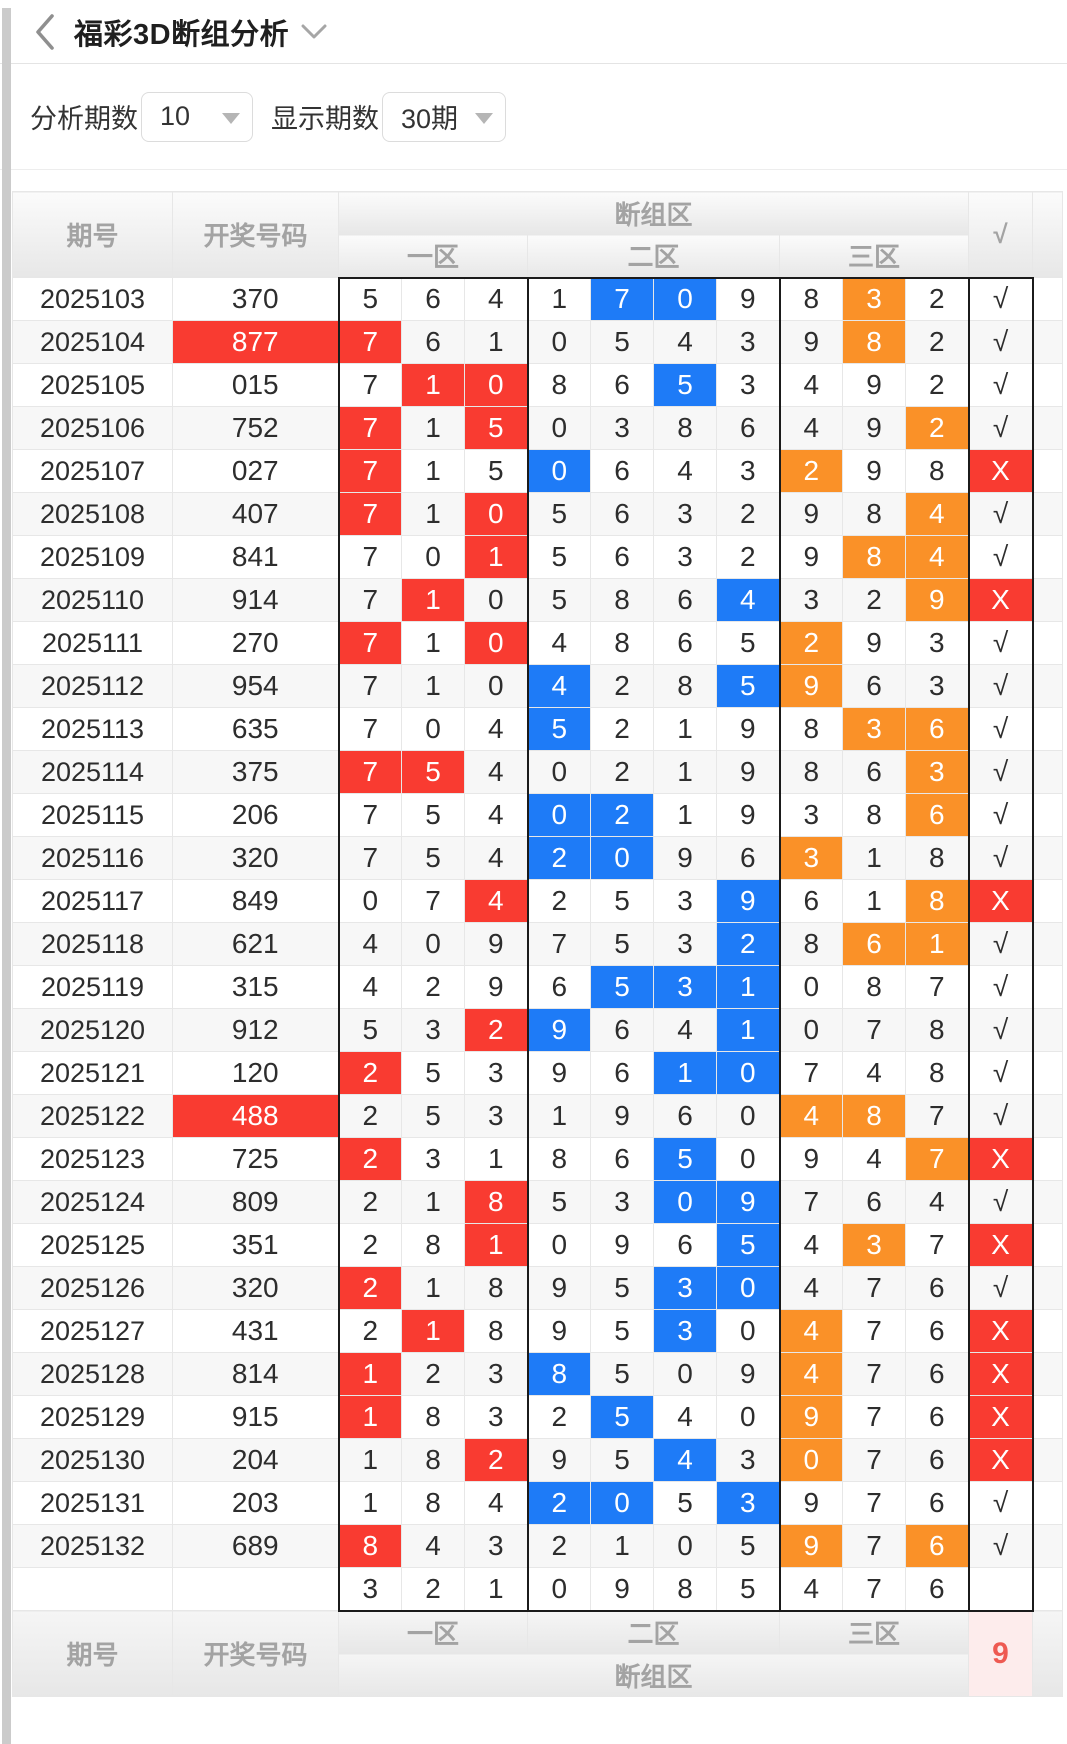  What do you see at coordinates (1000, 1653) in the screenshot?
I see `miss-count-badge: 9` at bounding box center [1000, 1653].